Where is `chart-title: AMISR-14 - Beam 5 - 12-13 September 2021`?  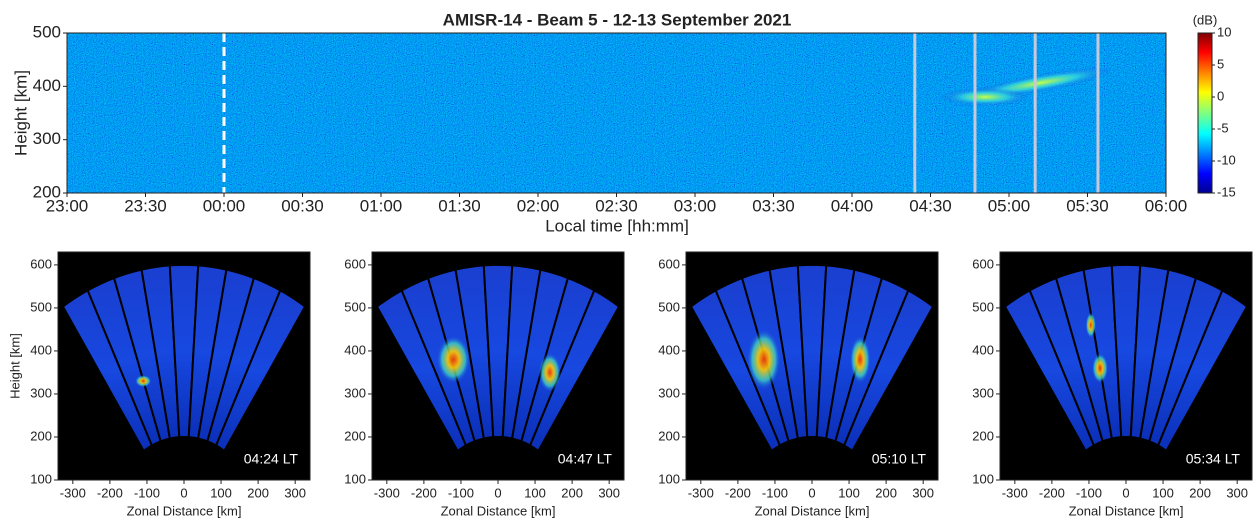 chart-title: AMISR-14 - Beam 5 - 12-13 September 2021 is located at coordinates (617, 19).